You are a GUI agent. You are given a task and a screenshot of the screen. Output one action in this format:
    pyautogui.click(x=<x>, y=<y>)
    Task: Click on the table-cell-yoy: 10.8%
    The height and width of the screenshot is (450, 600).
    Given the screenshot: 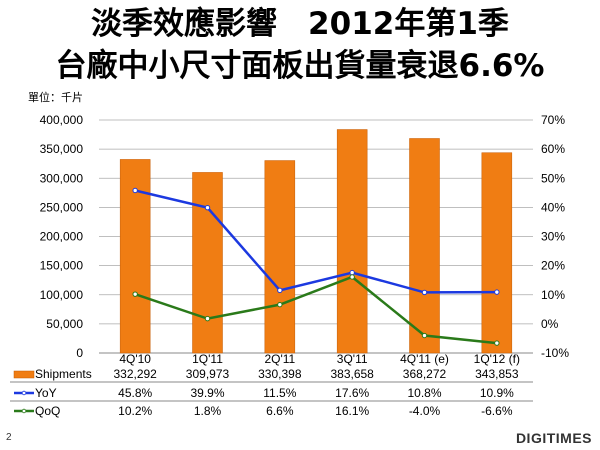 What is the action you would take?
    pyautogui.click(x=424, y=393)
    